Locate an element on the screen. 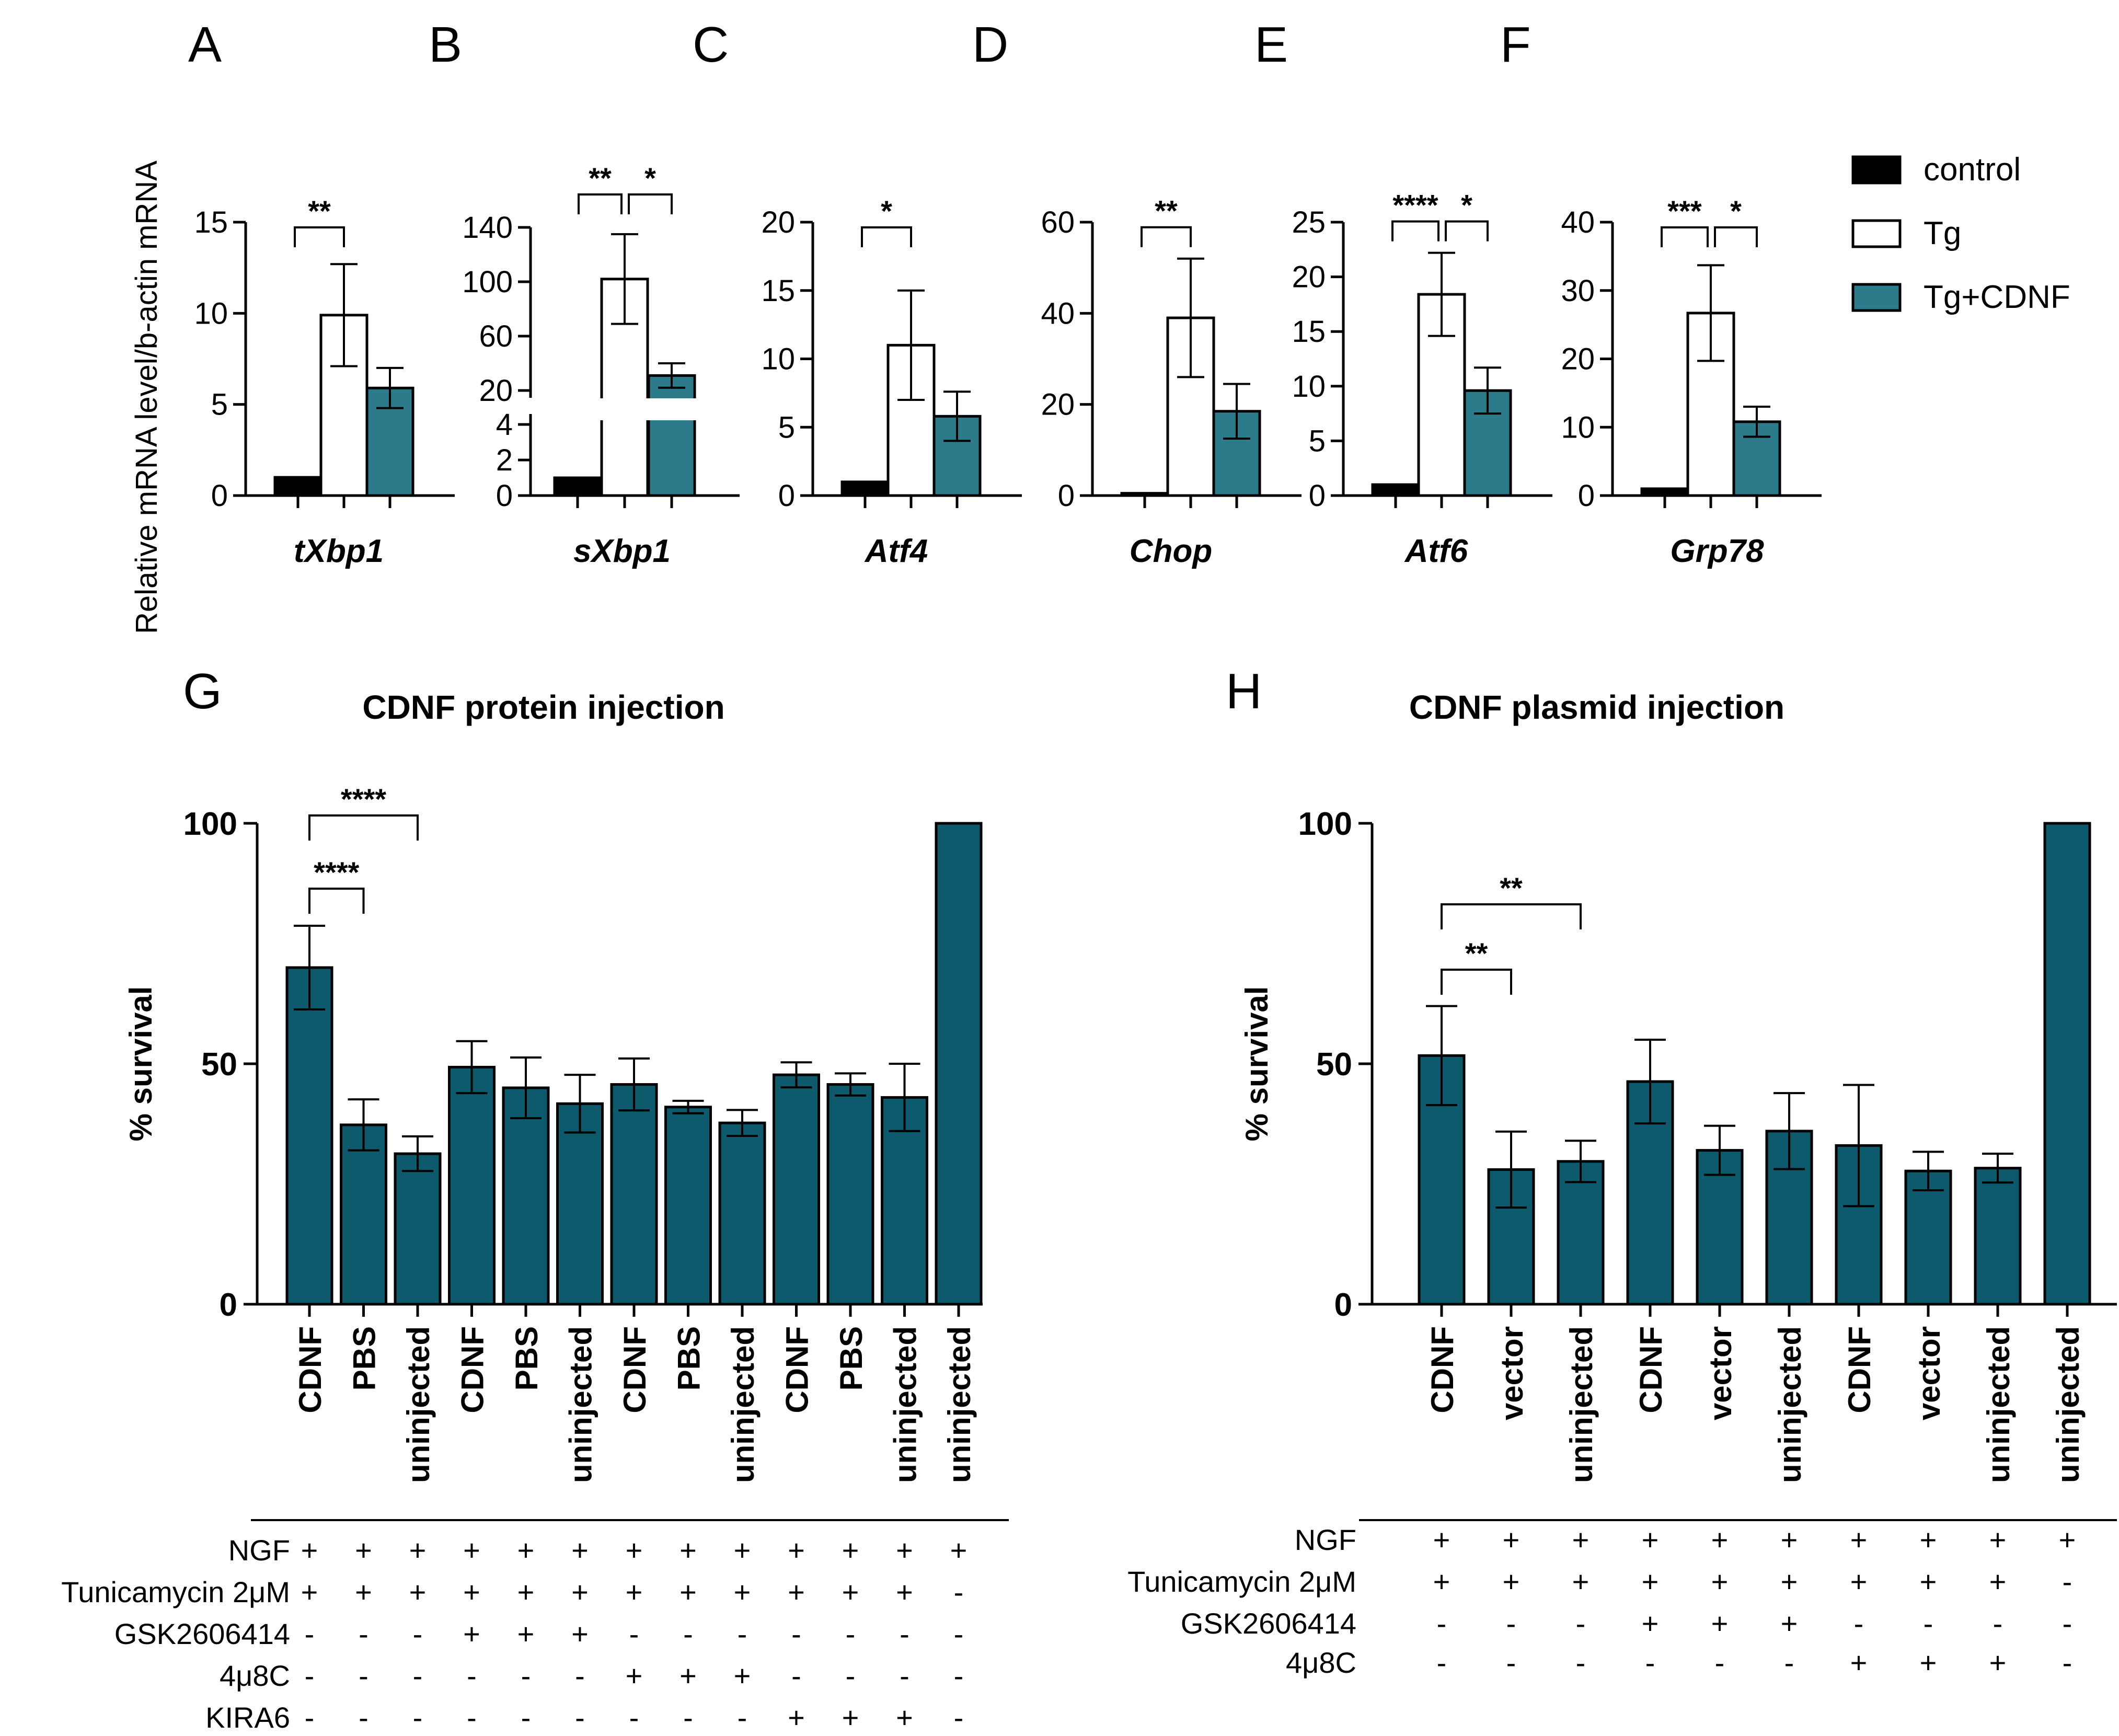 The width and height of the screenshot is (2119, 1736). panel-b-ytick-label: 0 is located at coordinates (504, 496).